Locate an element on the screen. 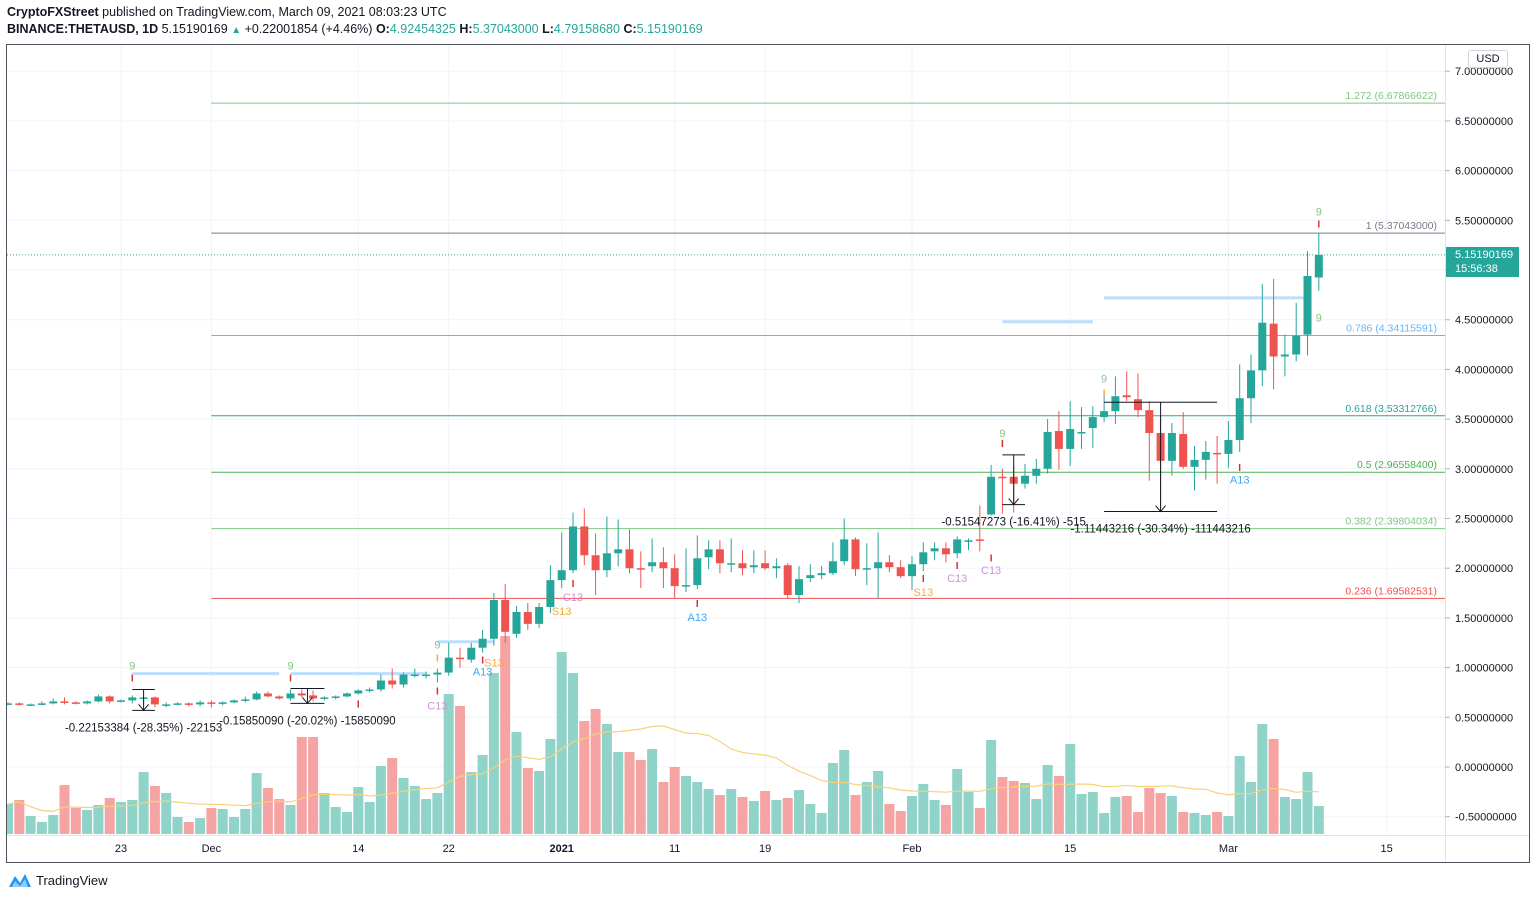 This screenshot has width=1536, height=899. fib-level-label: 1 (5.37043000) is located at coordinates (1401, 226).